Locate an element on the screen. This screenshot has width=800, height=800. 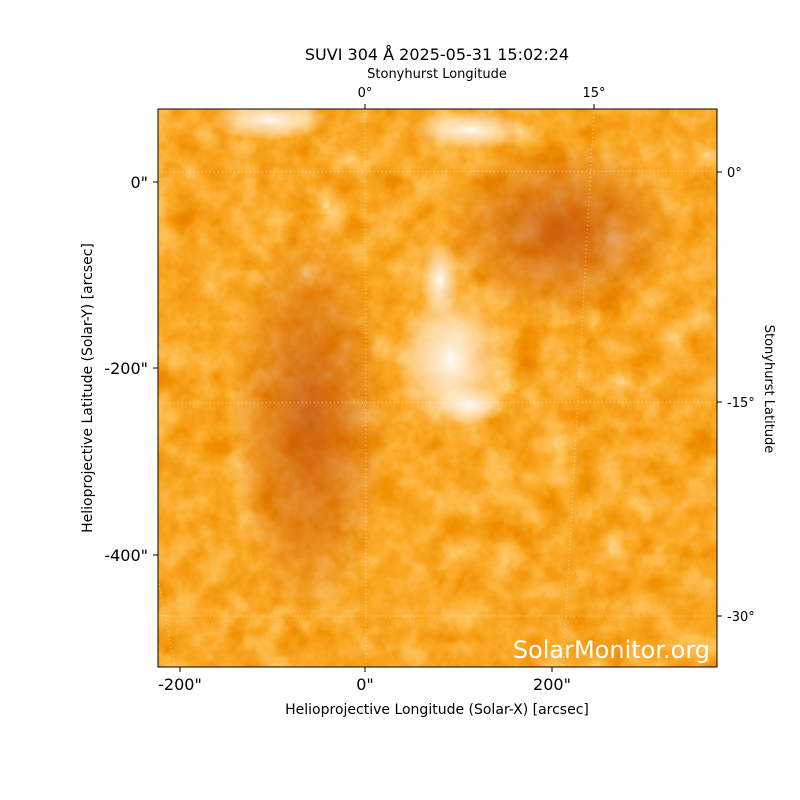
y-tick-label: -400" is located at coordinates (126, 555).